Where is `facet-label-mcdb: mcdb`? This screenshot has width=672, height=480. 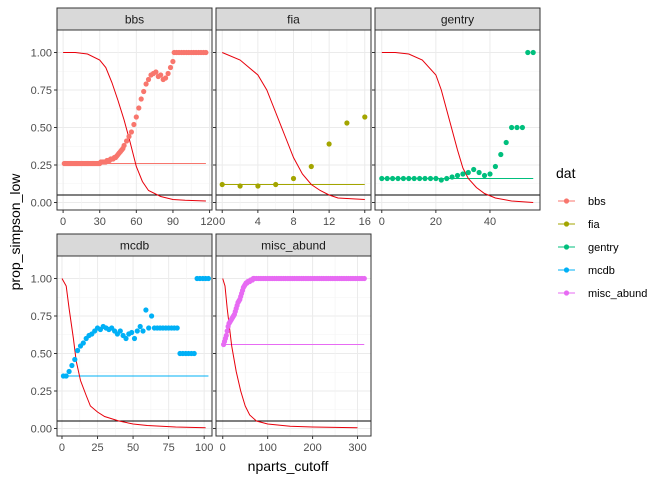 facet-label-mcdb: mcdb is located at coordinates (135, 246).